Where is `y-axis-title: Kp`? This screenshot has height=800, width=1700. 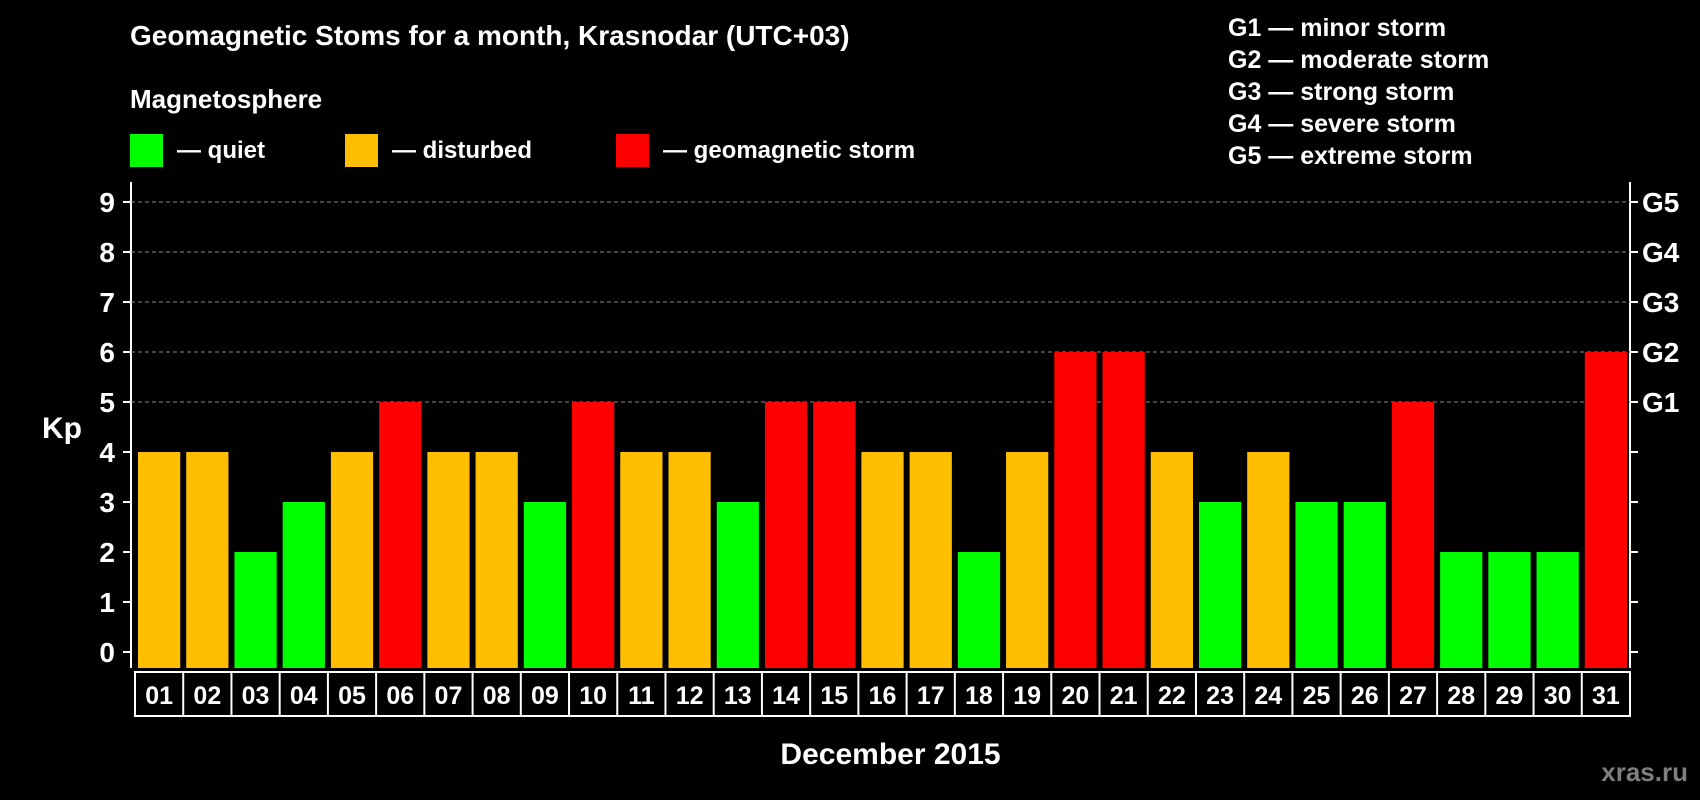 y-axis-title: Kp is located at coordinates (62, 428).